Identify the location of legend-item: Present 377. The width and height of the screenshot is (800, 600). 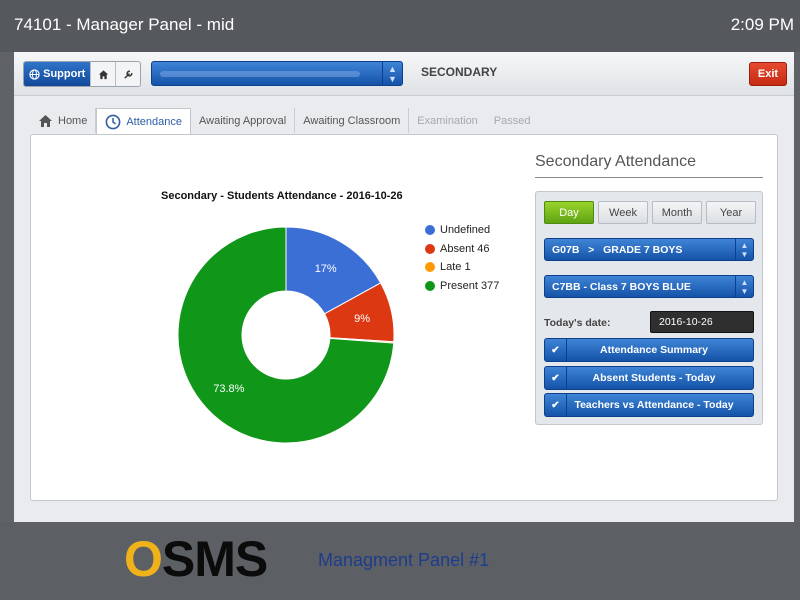
(462, 286).